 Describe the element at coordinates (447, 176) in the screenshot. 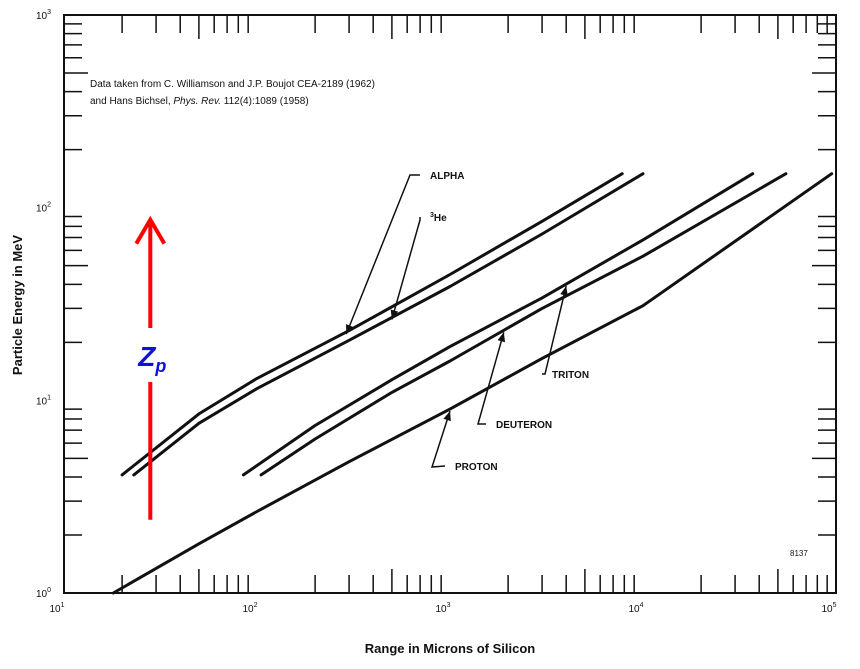

I see `curve-label-alpha: ALPHA` at that location.